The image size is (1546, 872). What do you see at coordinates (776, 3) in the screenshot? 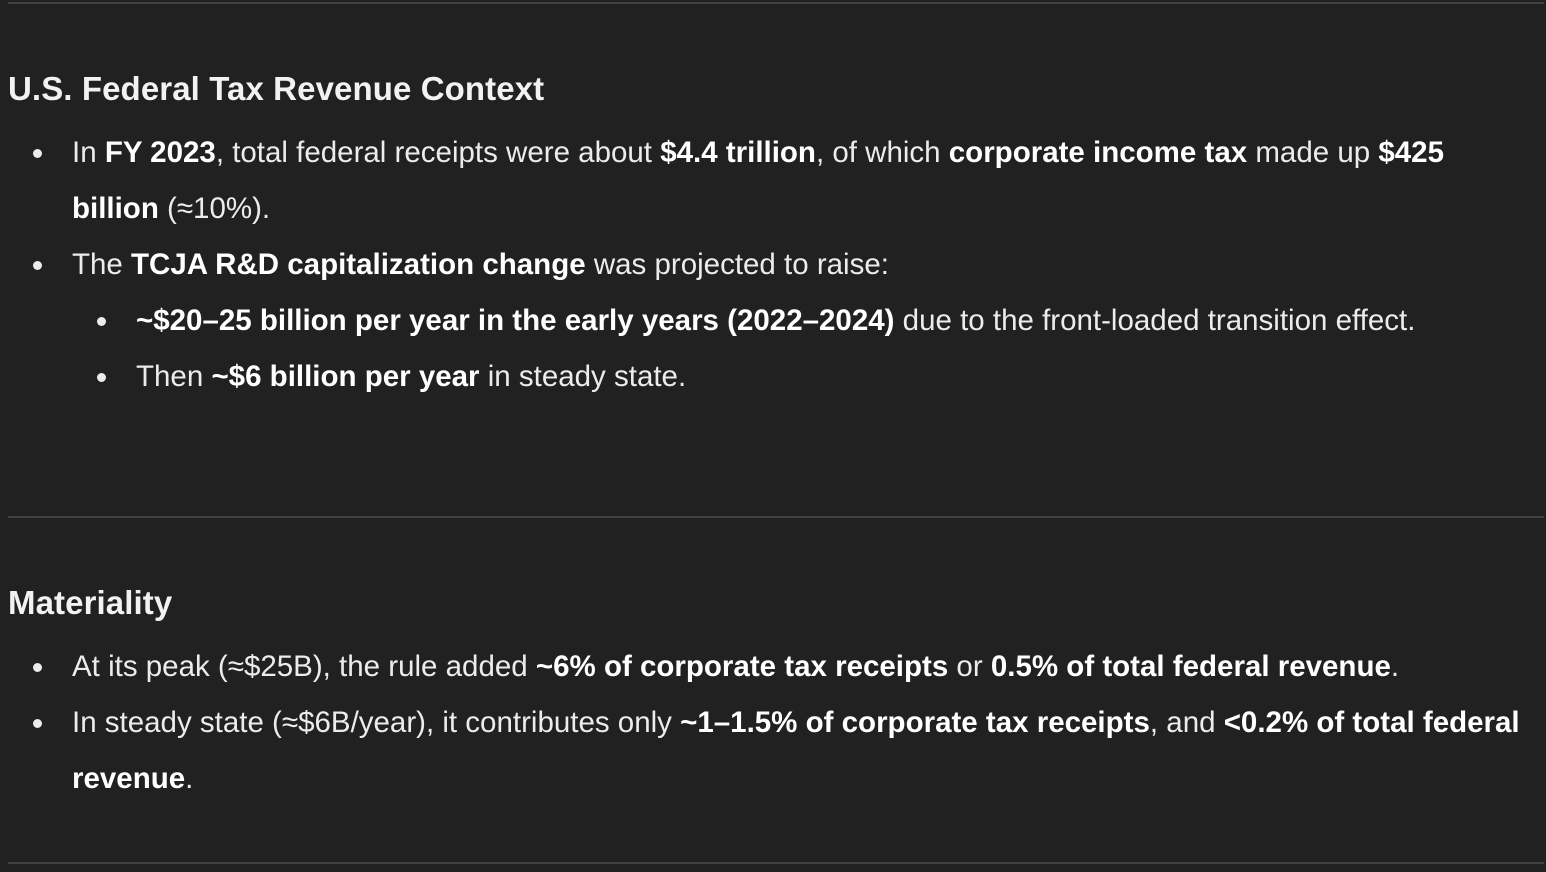
I see `top-divider` at bounding box center [776, 3].